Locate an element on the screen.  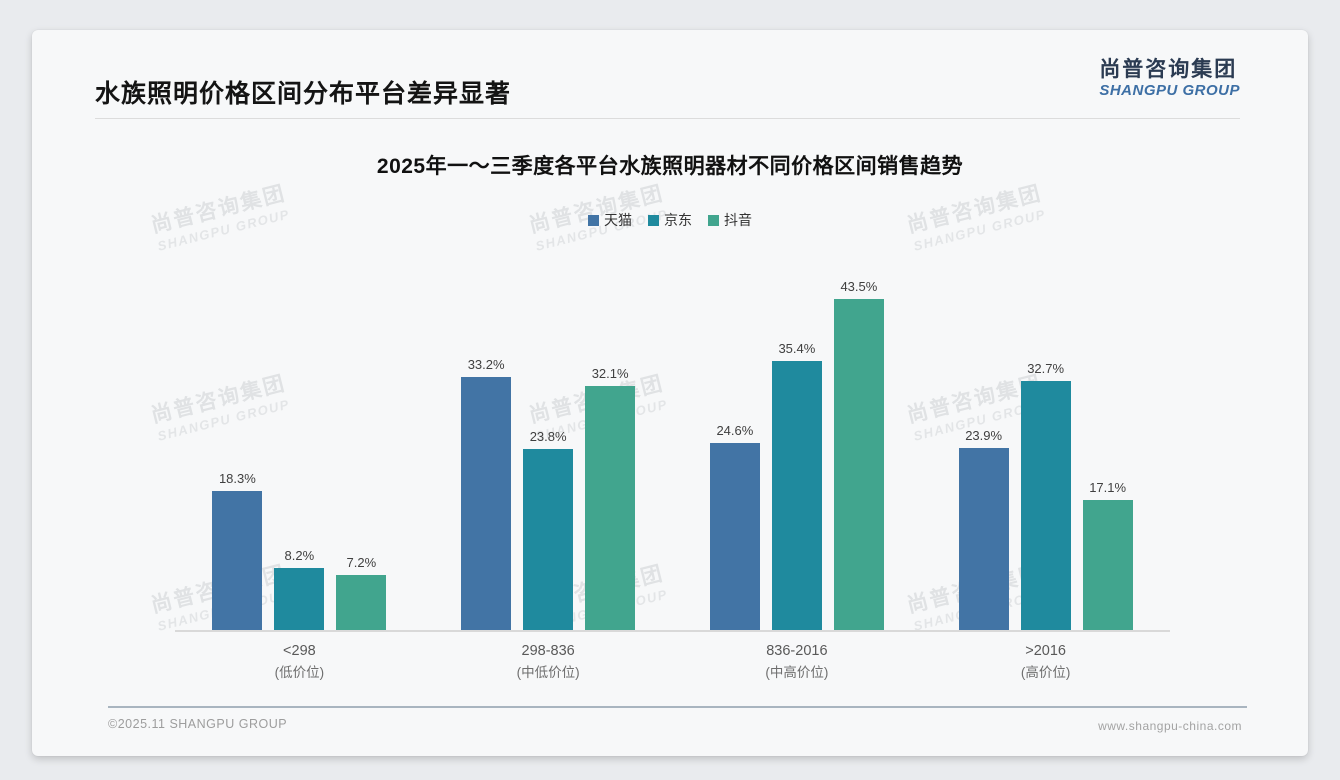
bar-unit: 23.8% is located at coordinates (548, 529).